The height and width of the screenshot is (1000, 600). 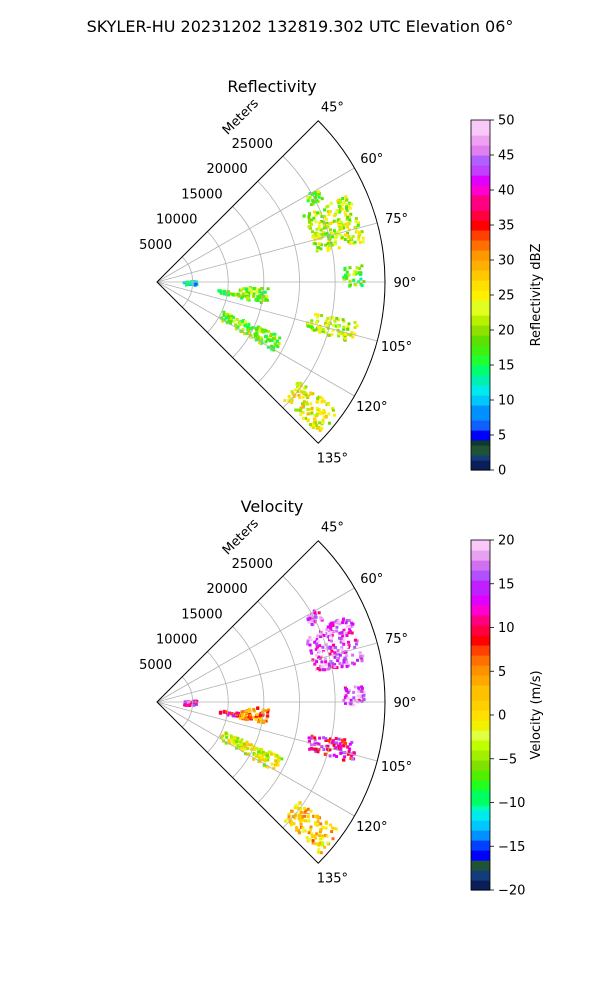 I want to click on colorbar-tick-label: 40, so click(x=506, y=191).